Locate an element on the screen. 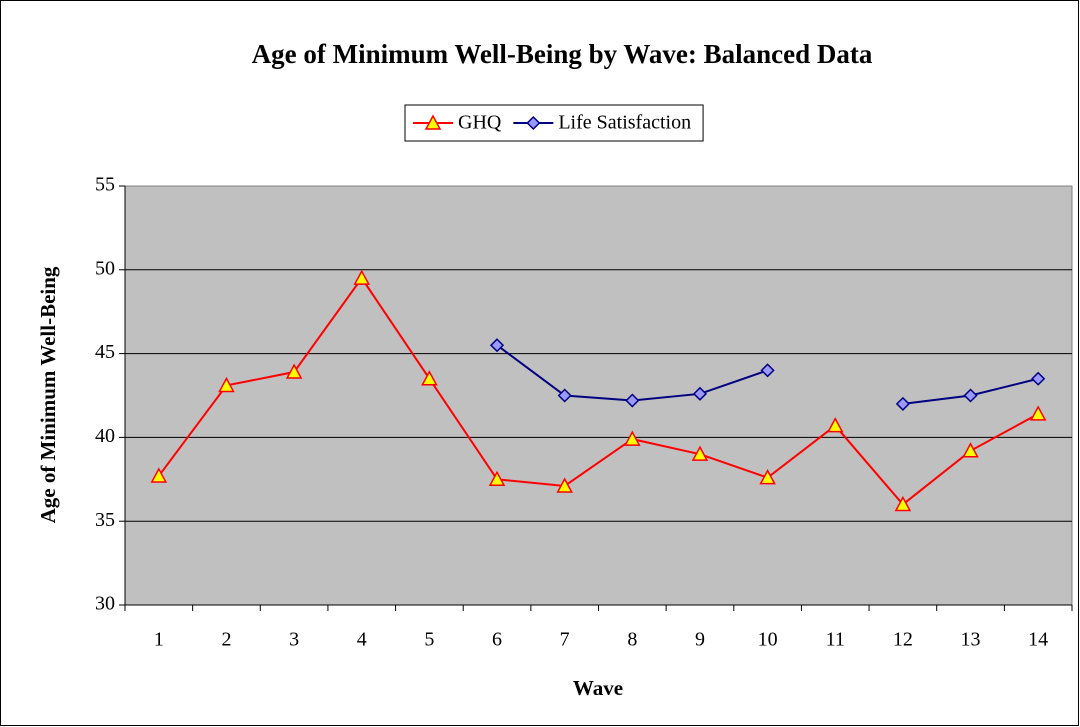 Image resolution: width=1080 pixels, height=727 pixels. x-tick-label: 6 is located at coordinates (497, 640).